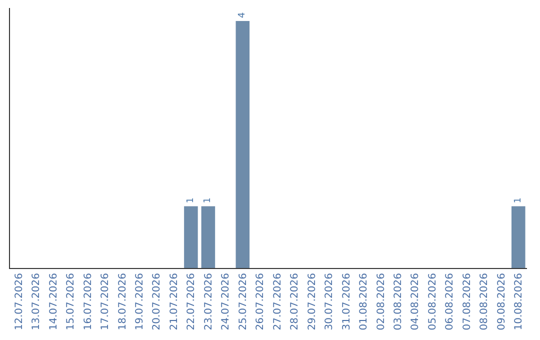  I want to click on x-tick-label: 03.08.2026, so click(398, 301).